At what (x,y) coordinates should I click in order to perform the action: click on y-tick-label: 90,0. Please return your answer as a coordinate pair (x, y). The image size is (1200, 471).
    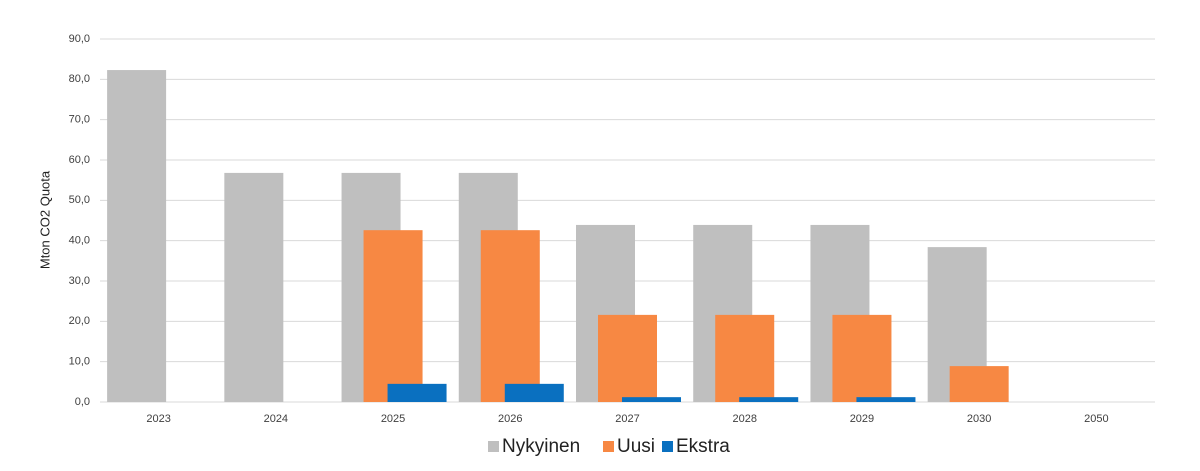
    Looking at the image, I should click on (79, 39).